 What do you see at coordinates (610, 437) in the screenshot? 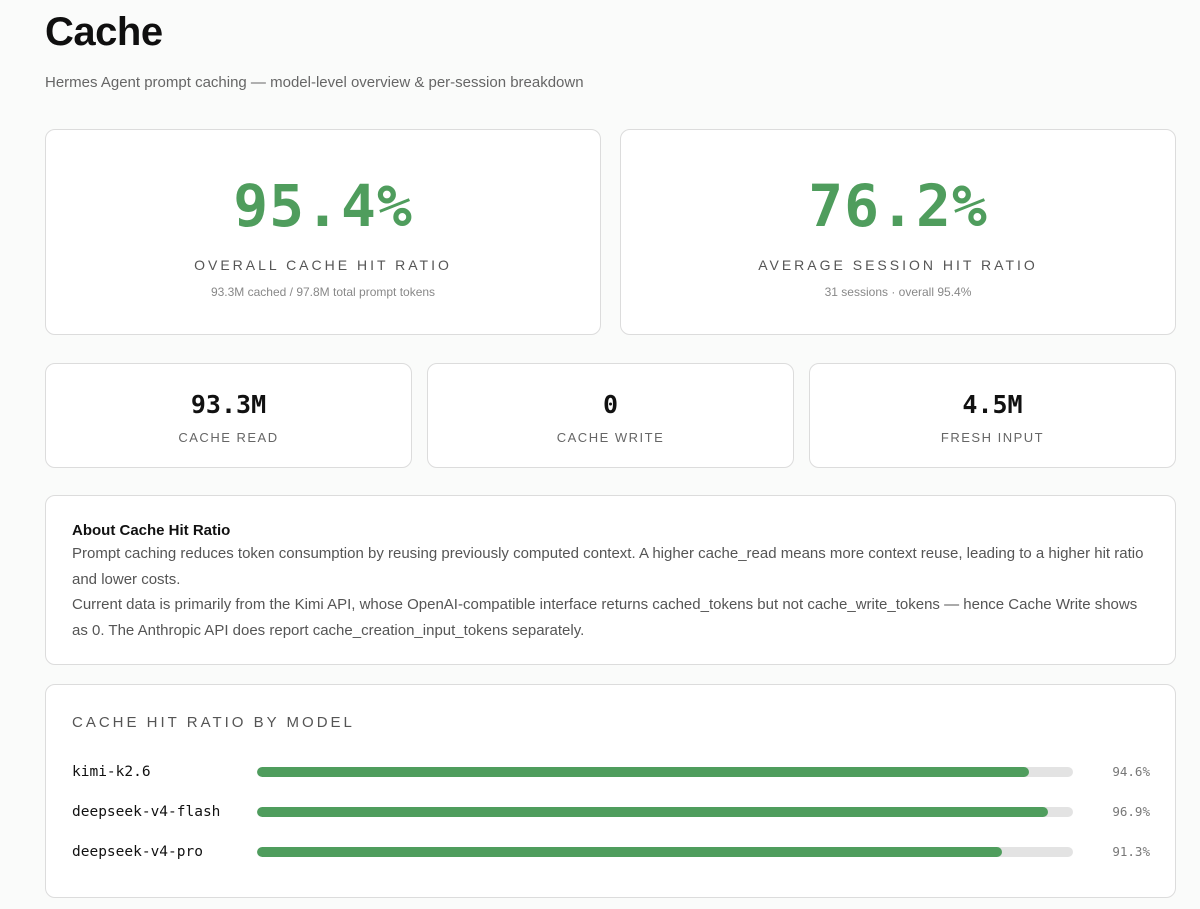
I see `cache-write-label: CACHE WRITE` at bounding box center [610, 437].